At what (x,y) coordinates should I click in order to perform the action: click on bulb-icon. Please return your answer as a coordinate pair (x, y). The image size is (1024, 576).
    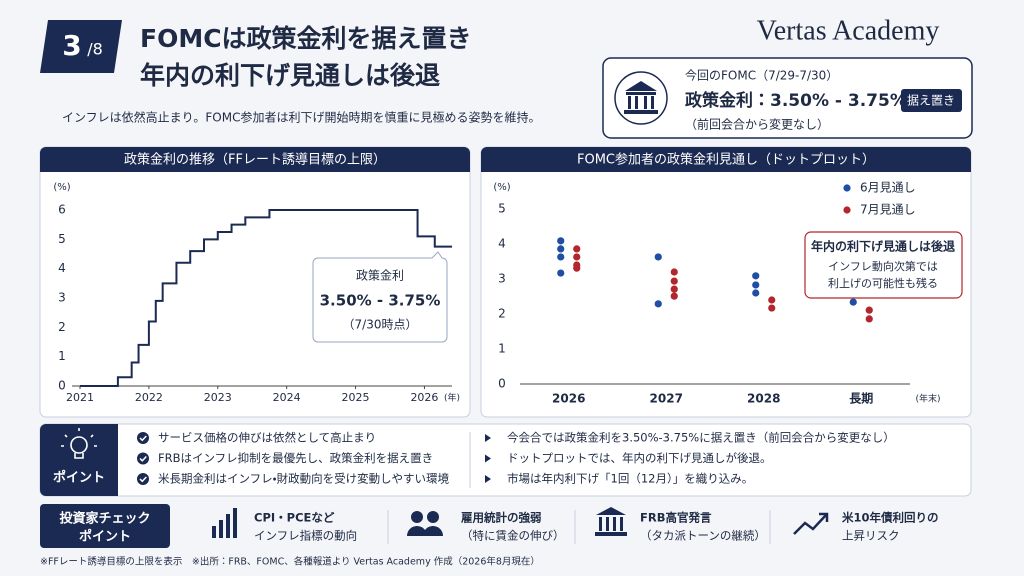
    Looking at the image, I should click on (79, 443).